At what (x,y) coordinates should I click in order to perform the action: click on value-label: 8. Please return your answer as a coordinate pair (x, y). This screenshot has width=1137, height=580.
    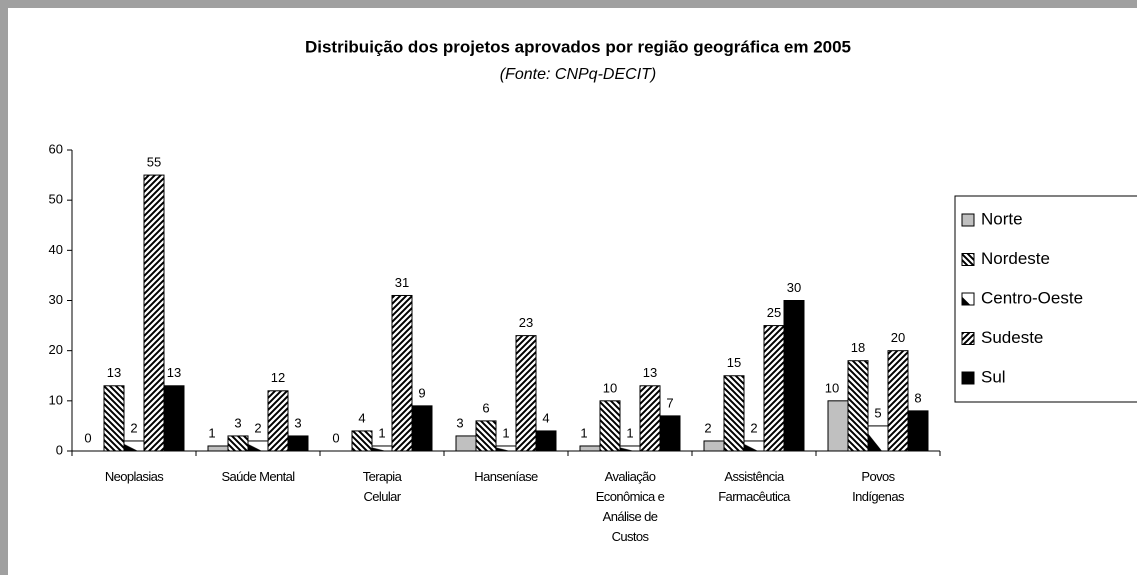
    Looking at the image, I should click on (917, 397).